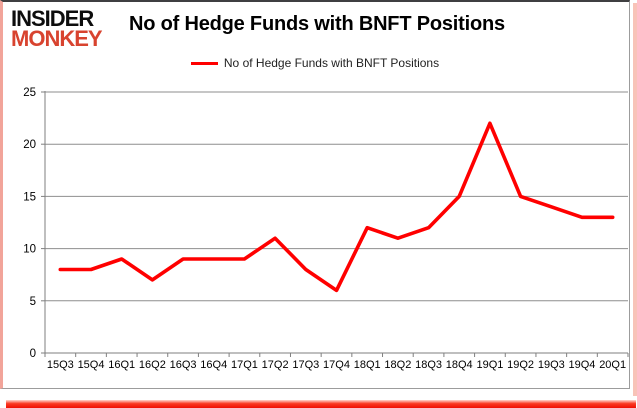 The image size is (637, 408). Describe the element at coordinates (331, 63) in the screenshot. I see `legend-label: No of Hedge Funds with BNFT Positions` at that location.